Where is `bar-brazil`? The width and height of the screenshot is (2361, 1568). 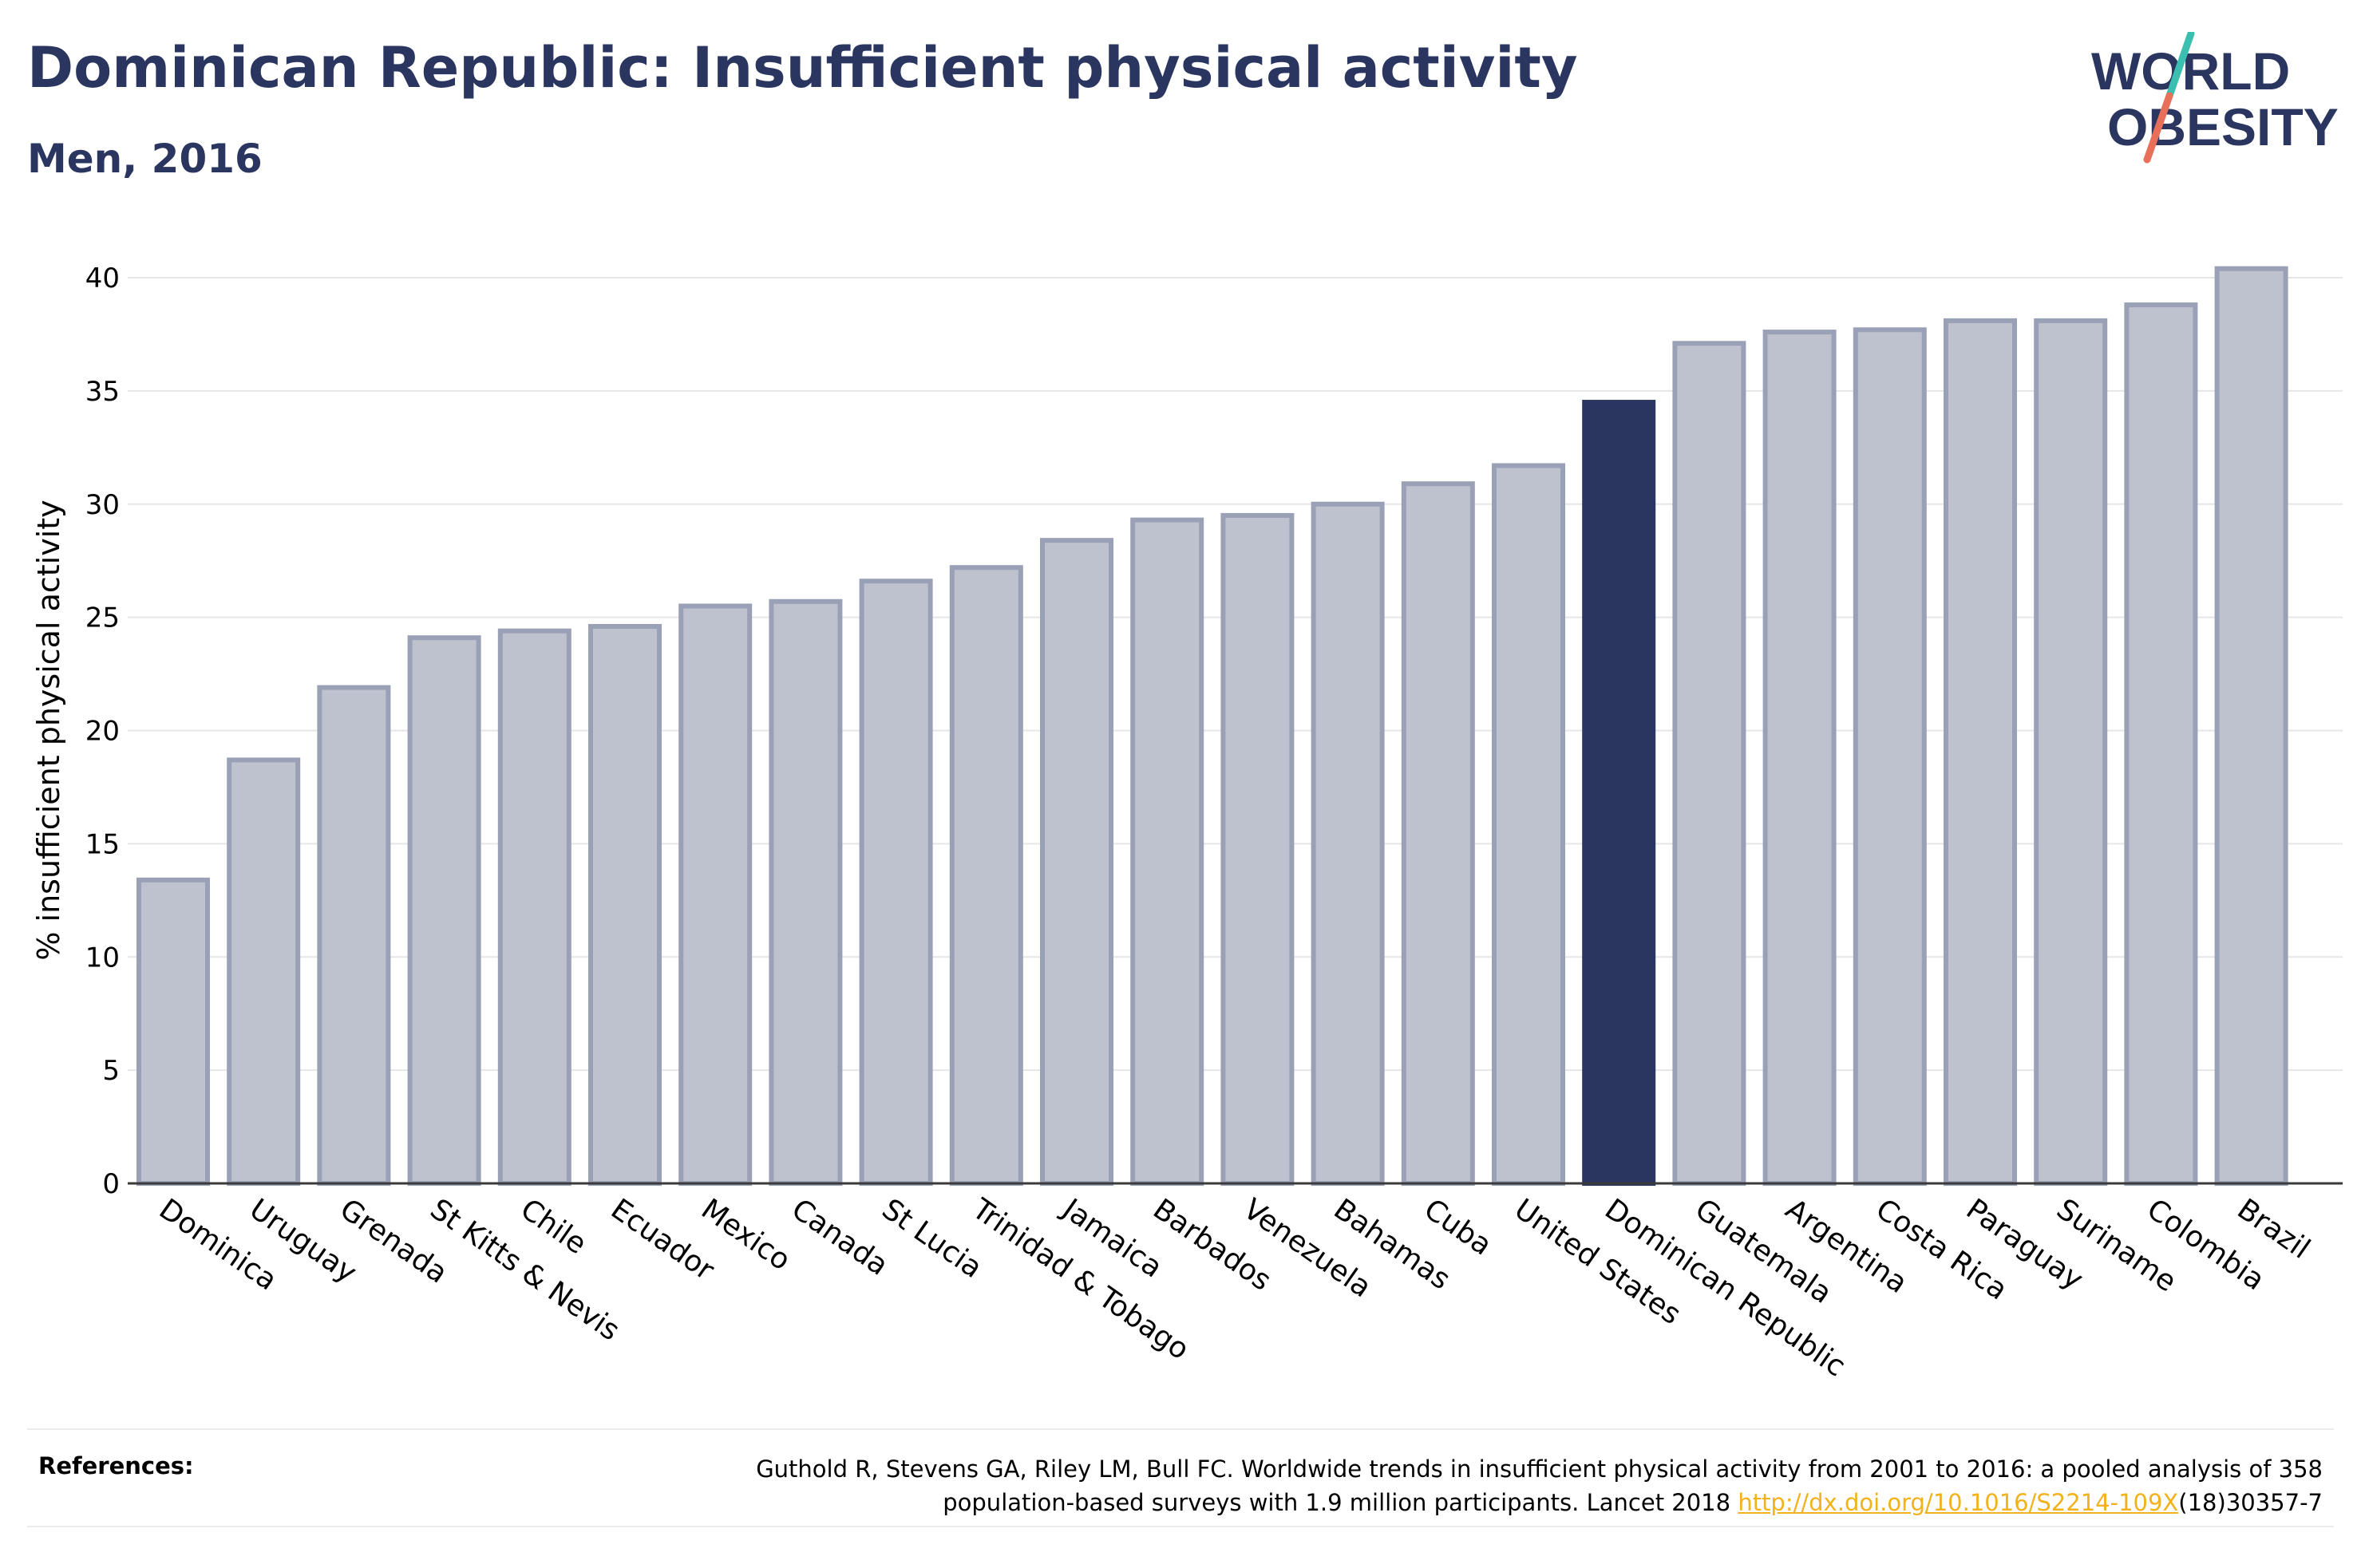 bar-brazil is located at coordinates (2251, 726).